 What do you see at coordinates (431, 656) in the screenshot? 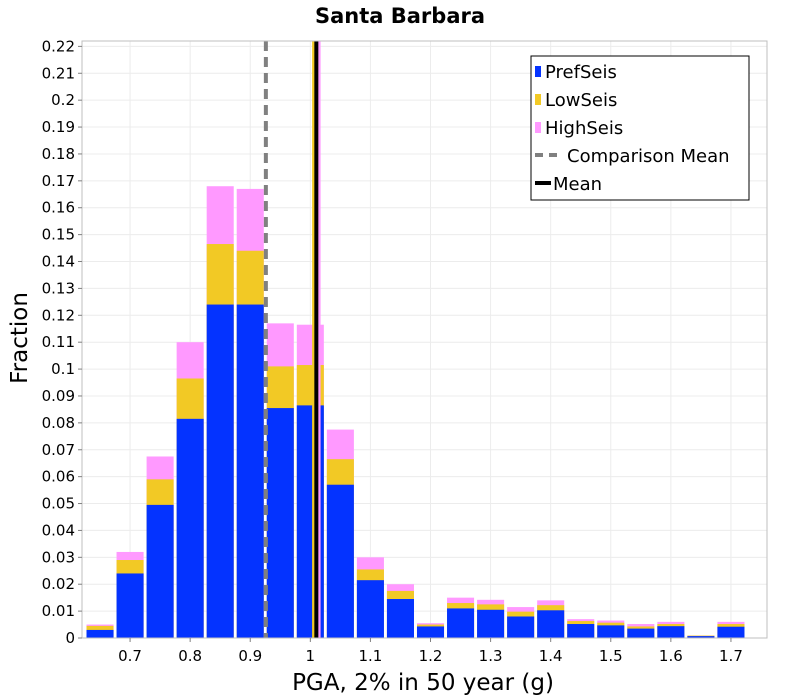
I see `x-tick-label: 1.2` at bounding box center [431, 656].